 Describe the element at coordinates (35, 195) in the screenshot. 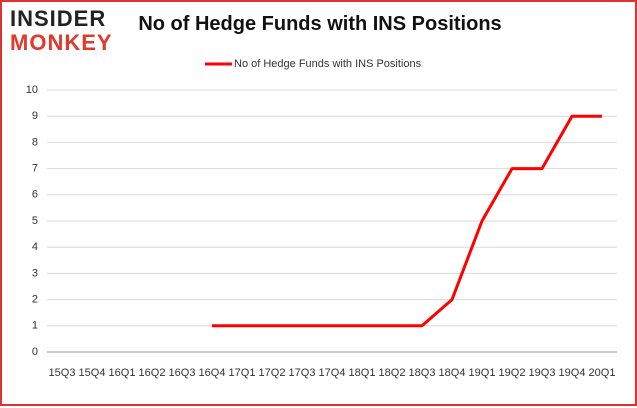

I see `y-tick-label: 6` at that location.